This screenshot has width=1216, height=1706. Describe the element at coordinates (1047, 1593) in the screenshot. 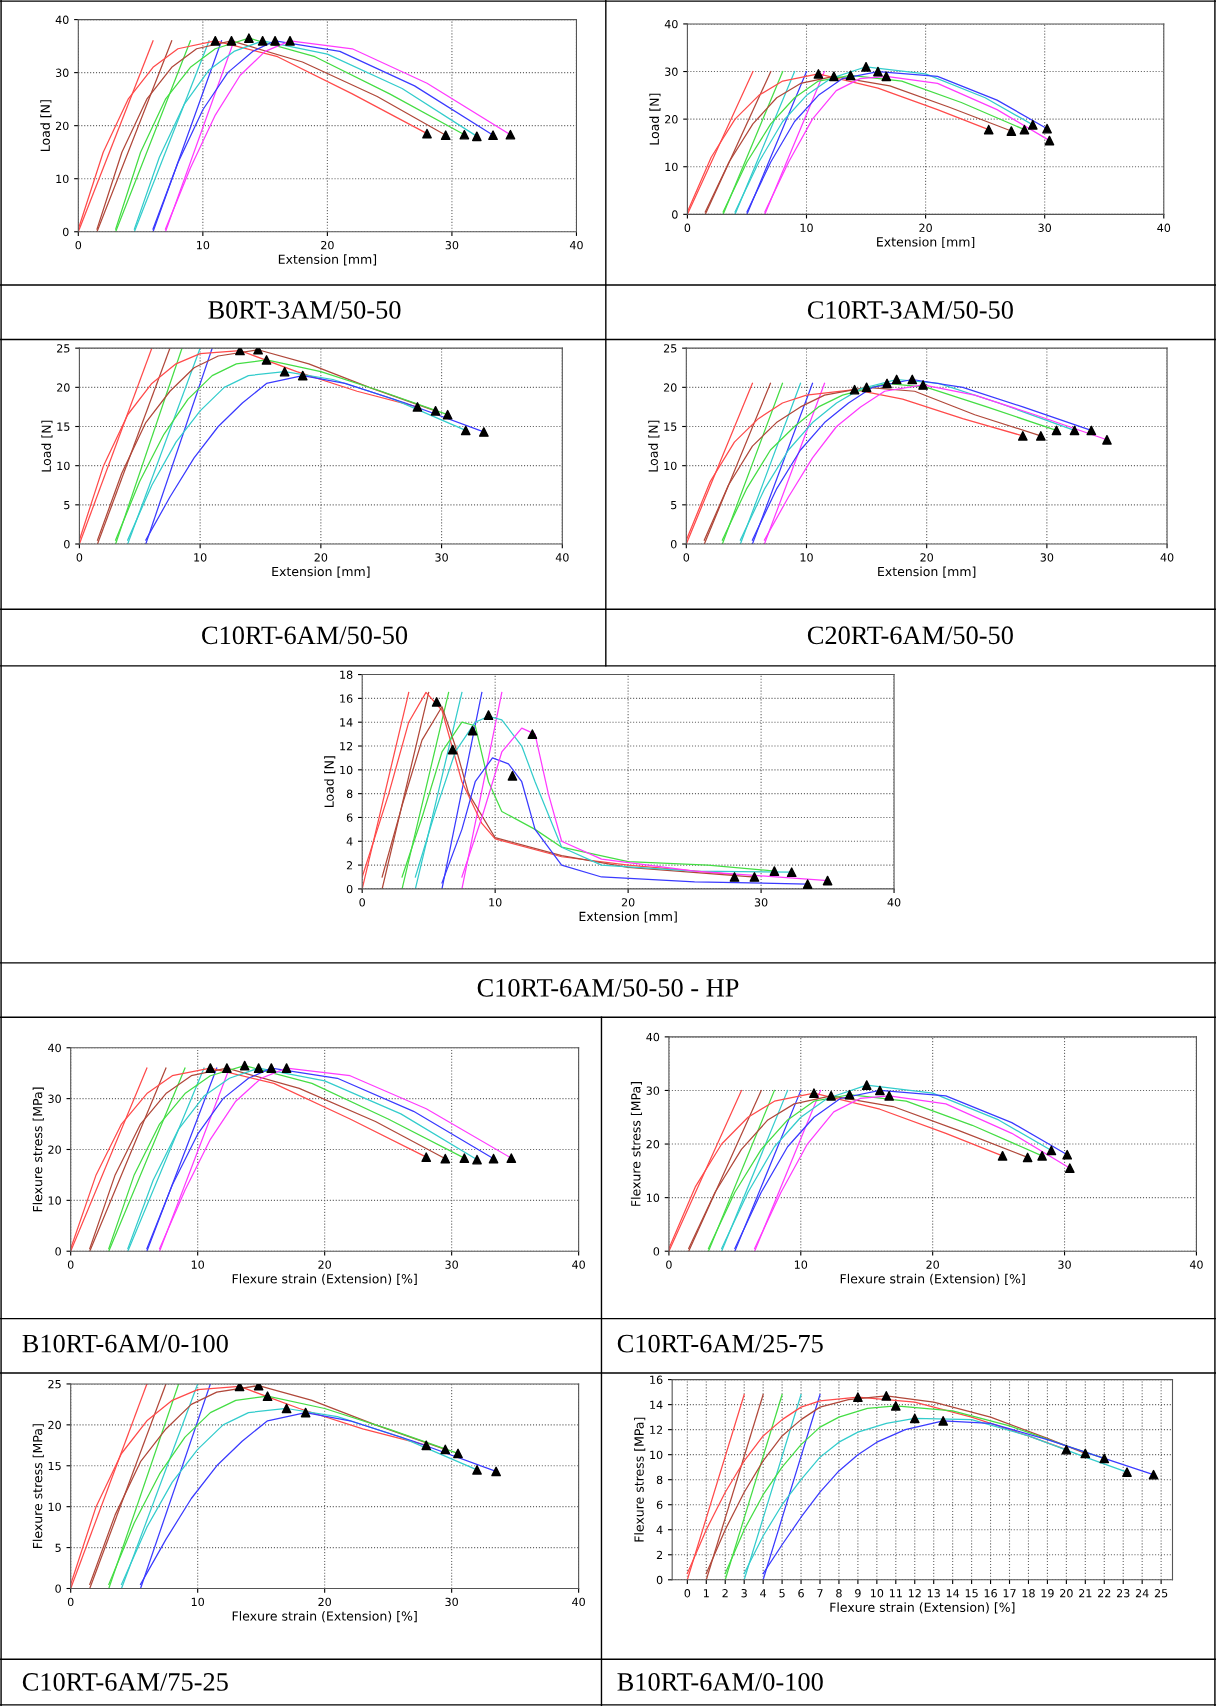

I see `x-tick-label: 19` at that location.